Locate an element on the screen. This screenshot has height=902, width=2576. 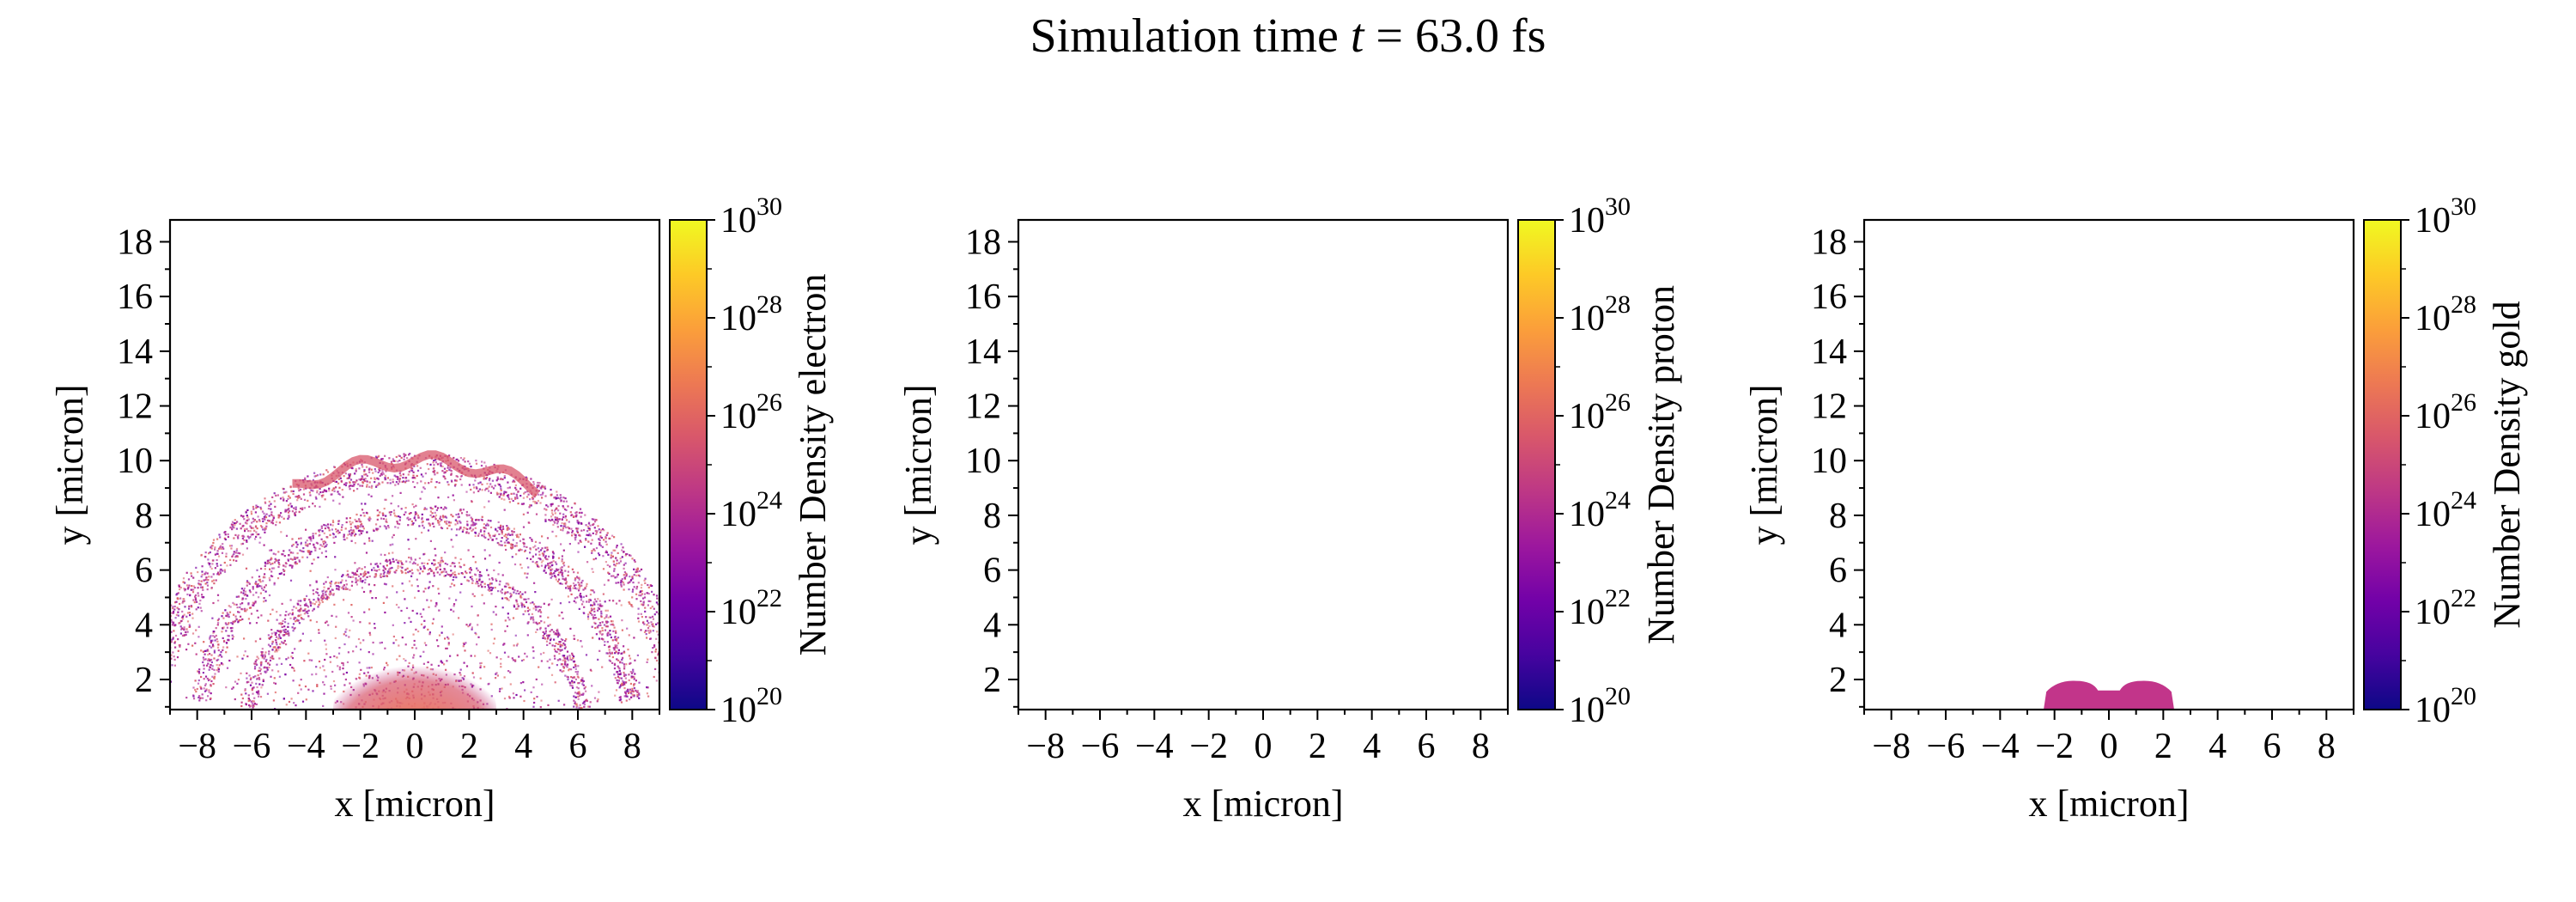
electron-front-band is located at coordinates (416, 474).